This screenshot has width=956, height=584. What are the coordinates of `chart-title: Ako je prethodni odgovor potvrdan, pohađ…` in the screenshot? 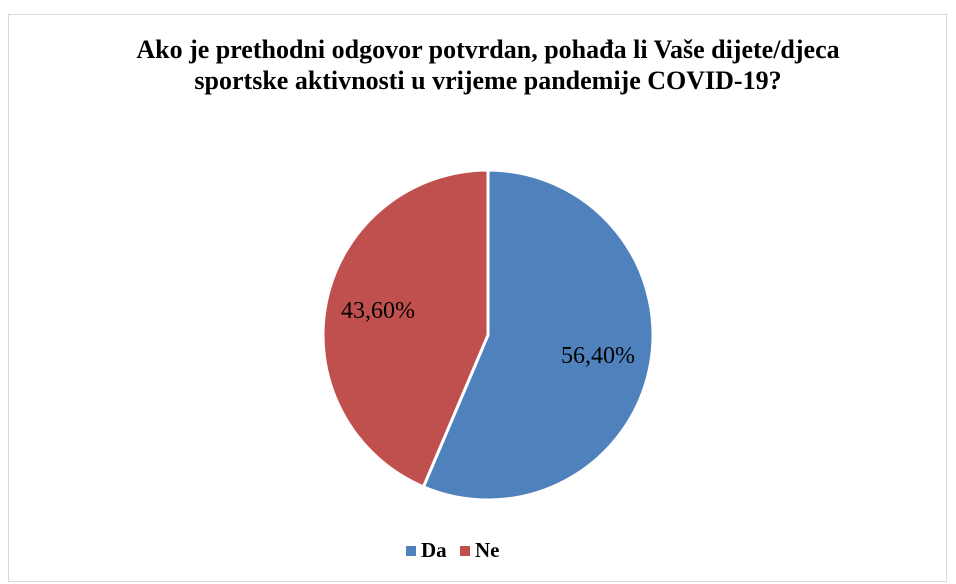 It's located at (488, 65).